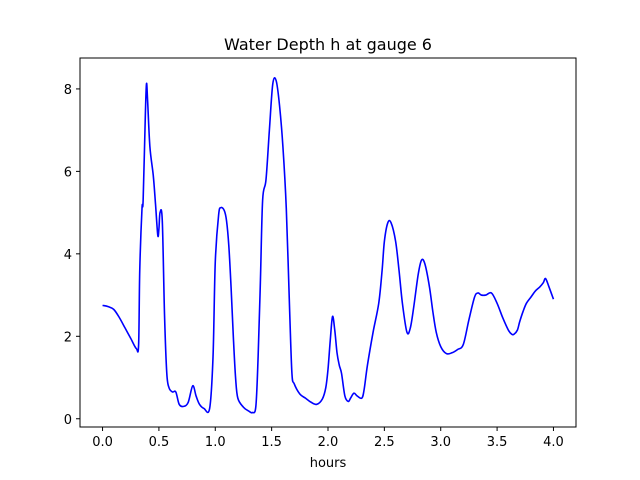 This screenshot has height=480, width=640. I want to click on x-axis: 0.0 0.5 1.0 1.5 2.0 2.5 3.0 3.5 4.0, so click(328, 438).